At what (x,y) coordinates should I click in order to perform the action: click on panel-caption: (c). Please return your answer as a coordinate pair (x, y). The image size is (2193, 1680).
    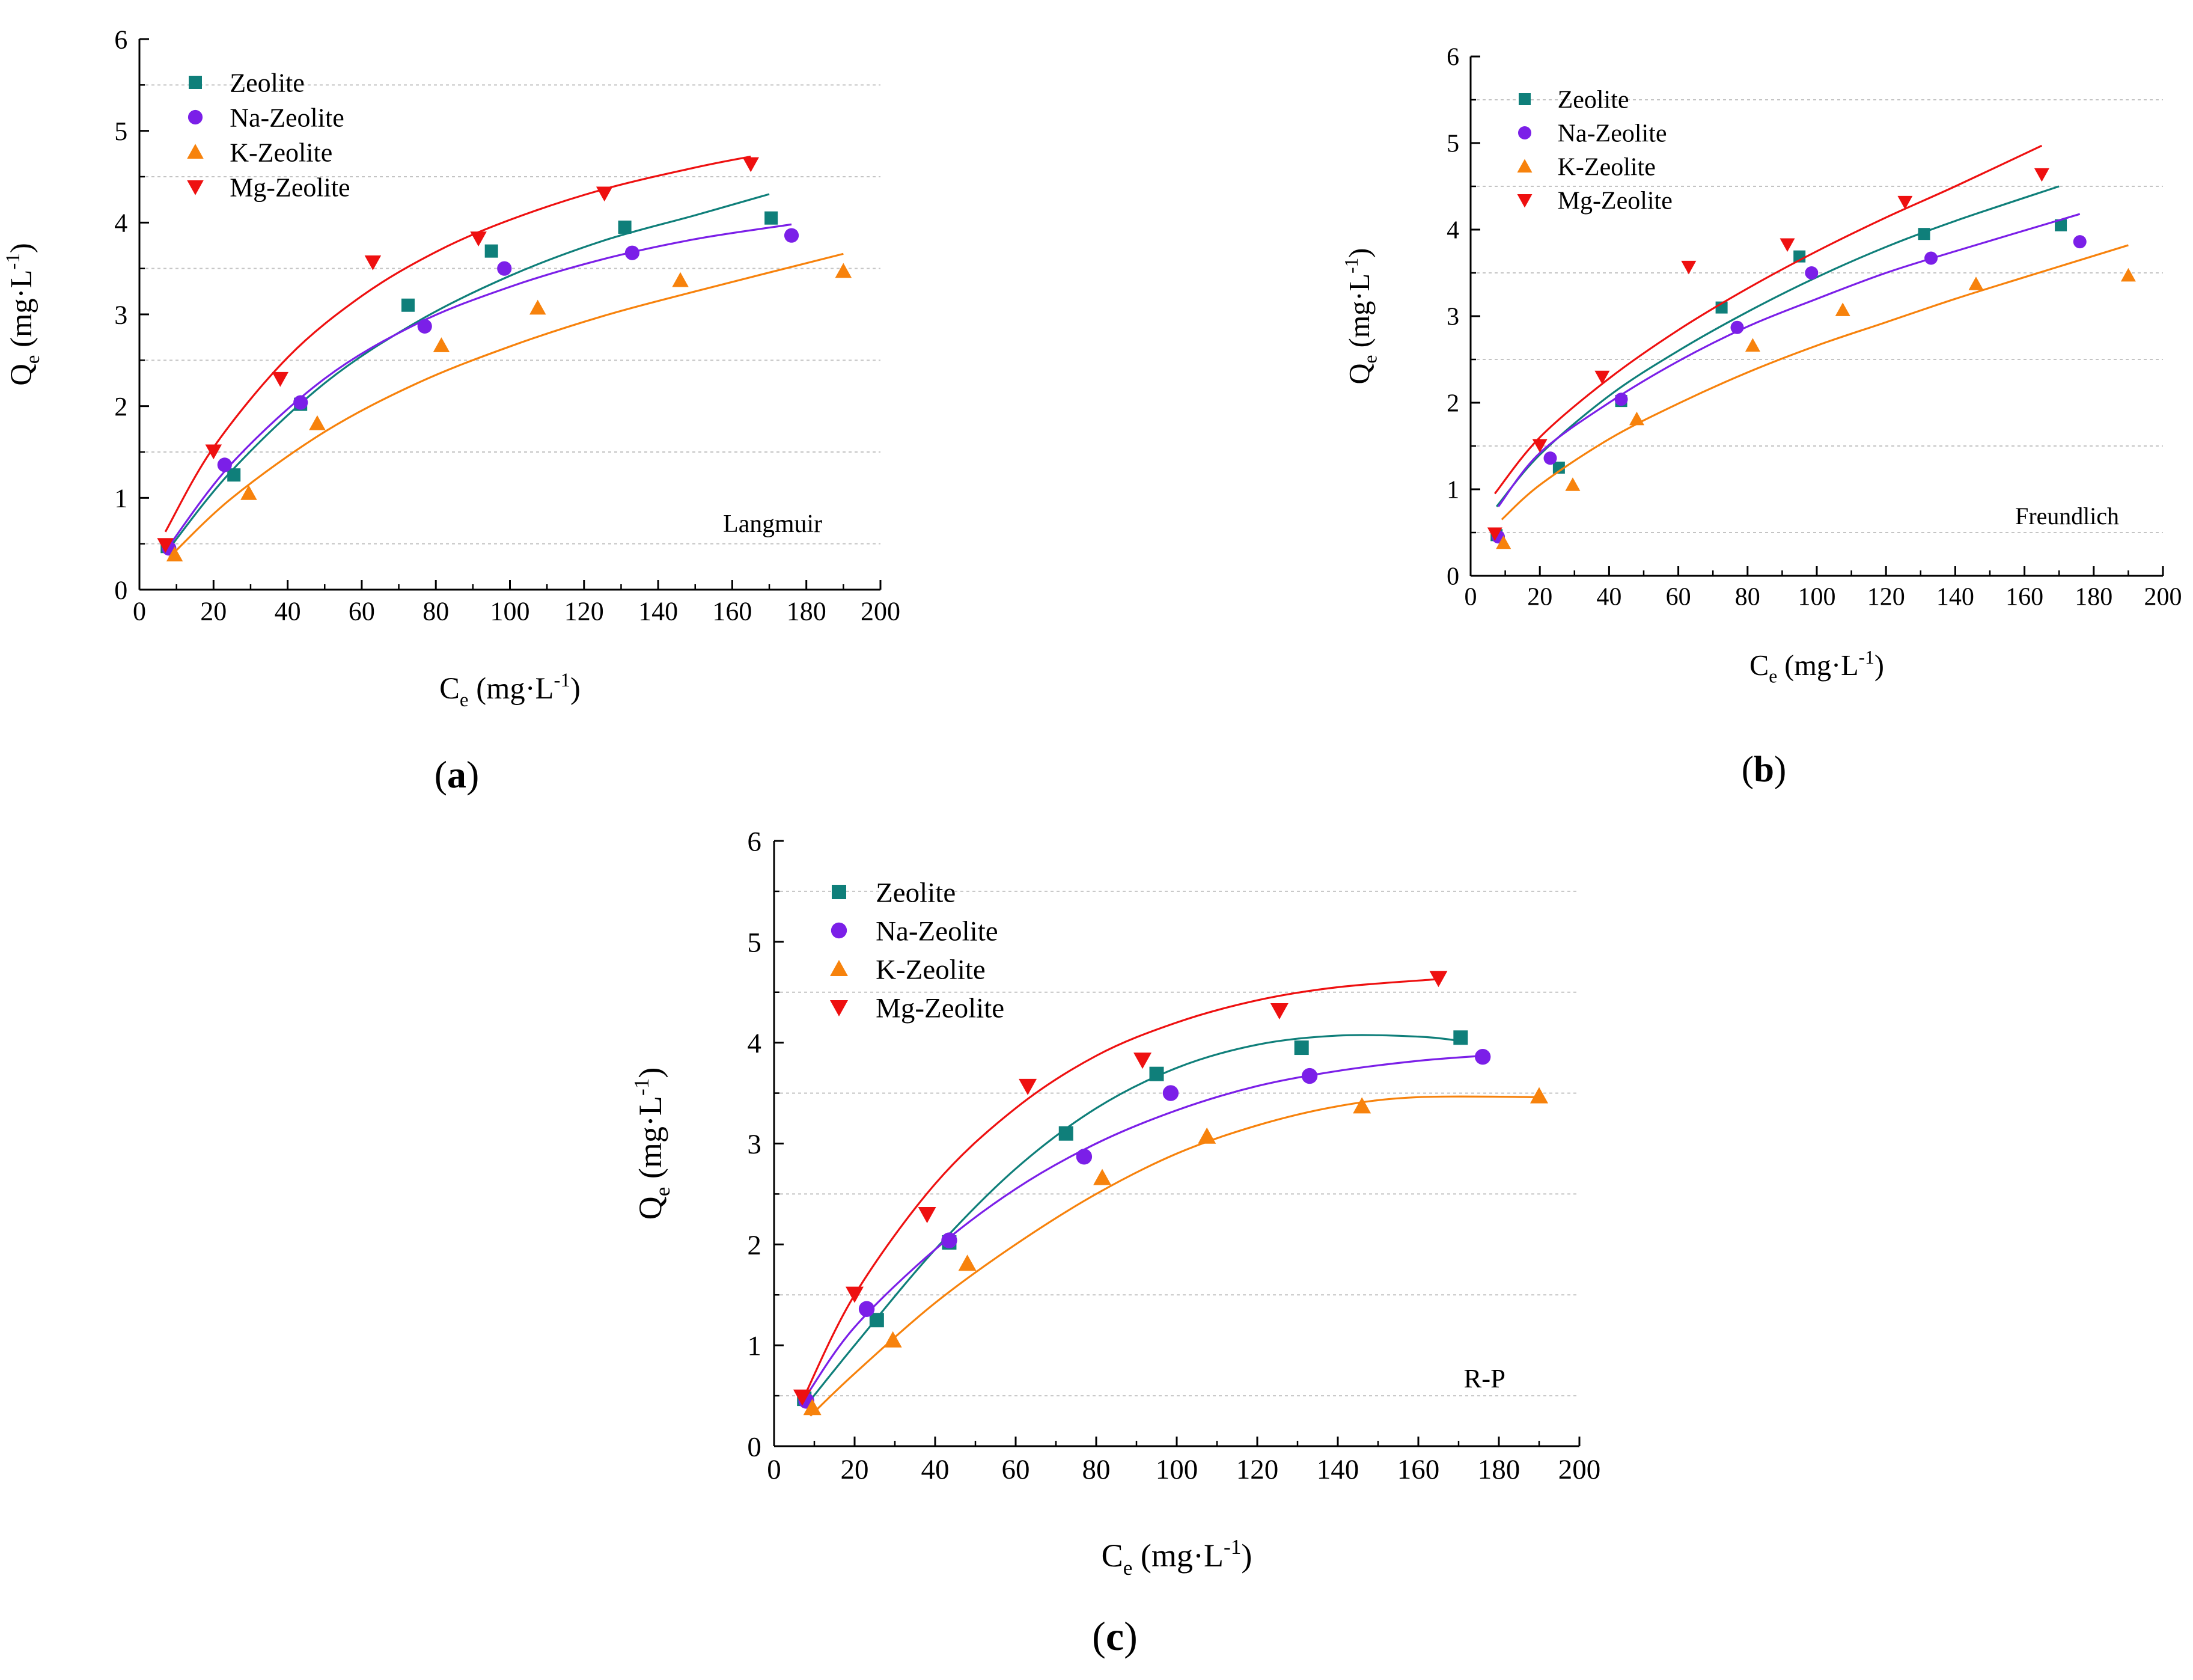
    Looking at the image, I should click on (1115, 1636).